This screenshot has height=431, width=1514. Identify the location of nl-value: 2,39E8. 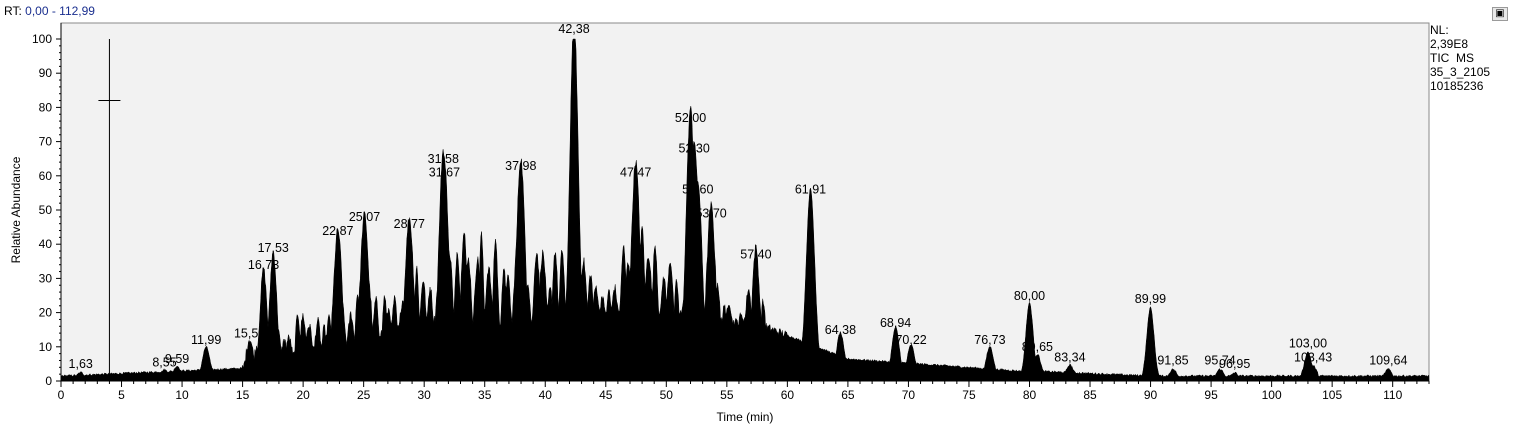
(1449, 44).